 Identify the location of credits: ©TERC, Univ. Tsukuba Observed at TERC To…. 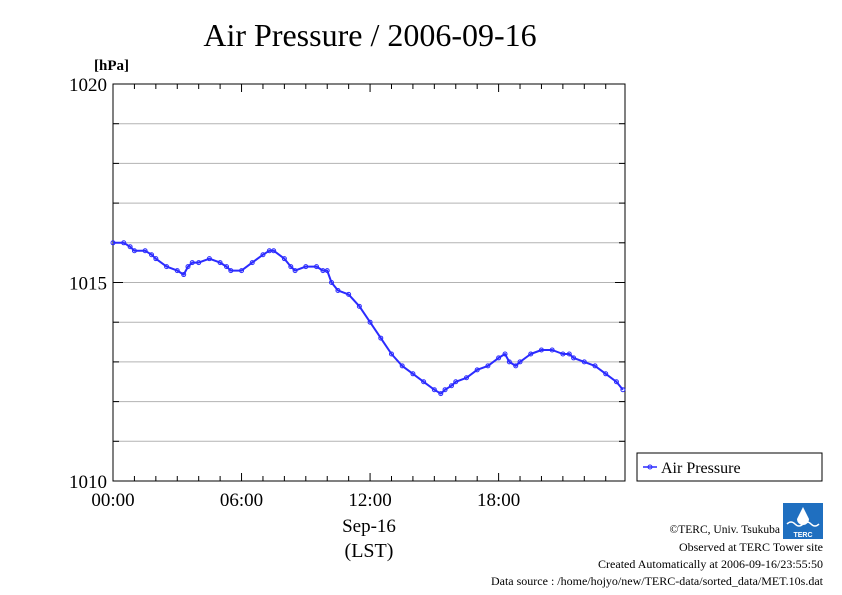
(657, 556).